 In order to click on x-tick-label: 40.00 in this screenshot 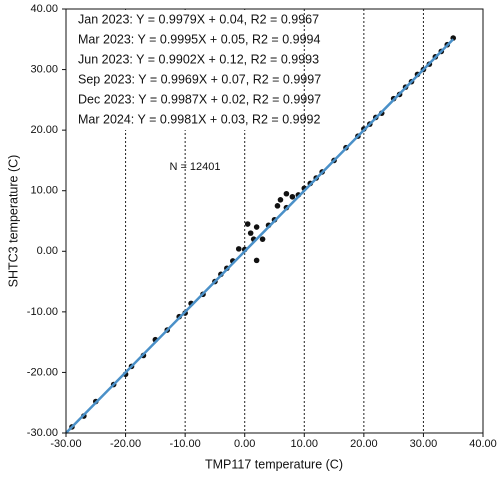, I will do `click(483, 444)`.